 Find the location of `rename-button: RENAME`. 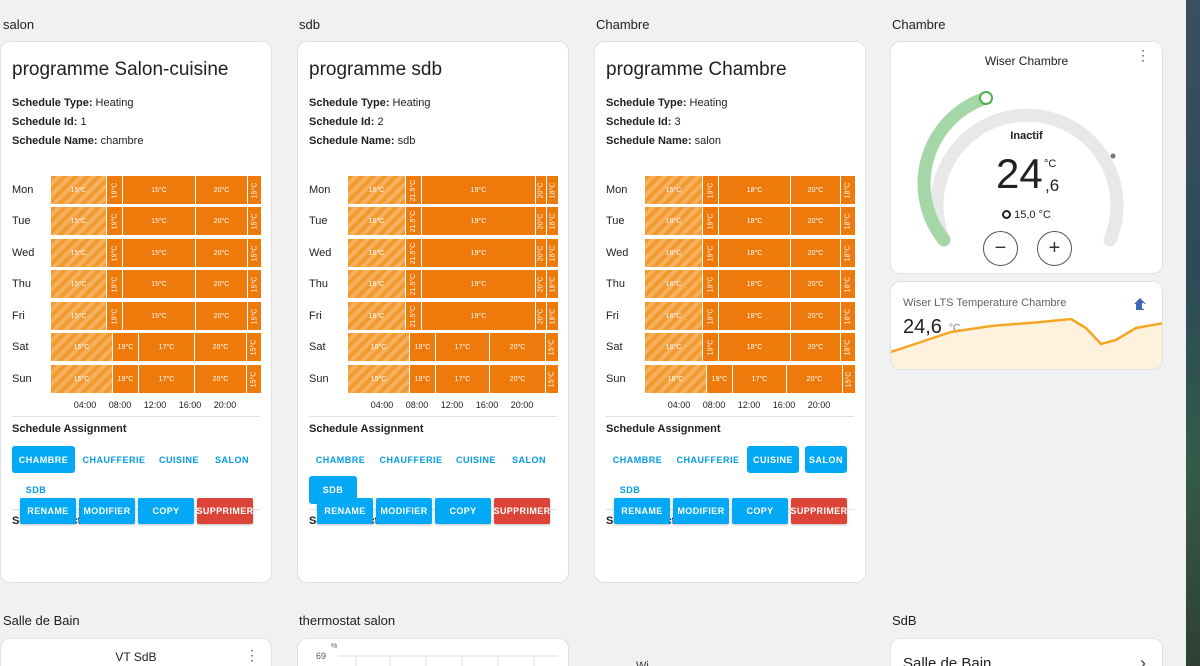

rename-button: RENAME is located at coordinates (345, 511).